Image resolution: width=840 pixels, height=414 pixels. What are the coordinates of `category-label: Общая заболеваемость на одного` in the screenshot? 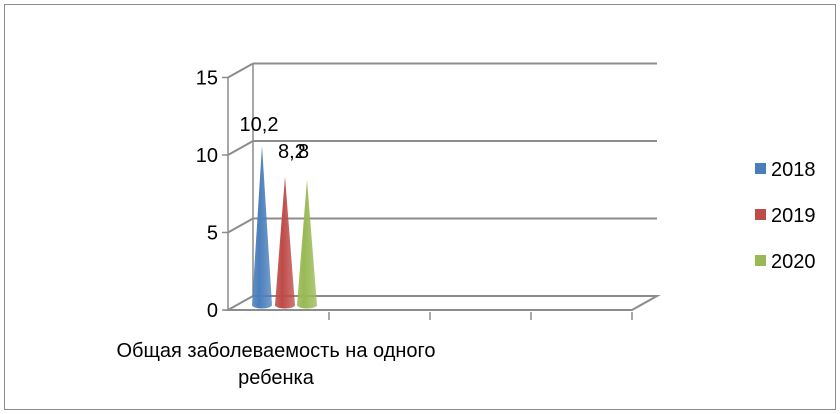 It's located at (275, 351).